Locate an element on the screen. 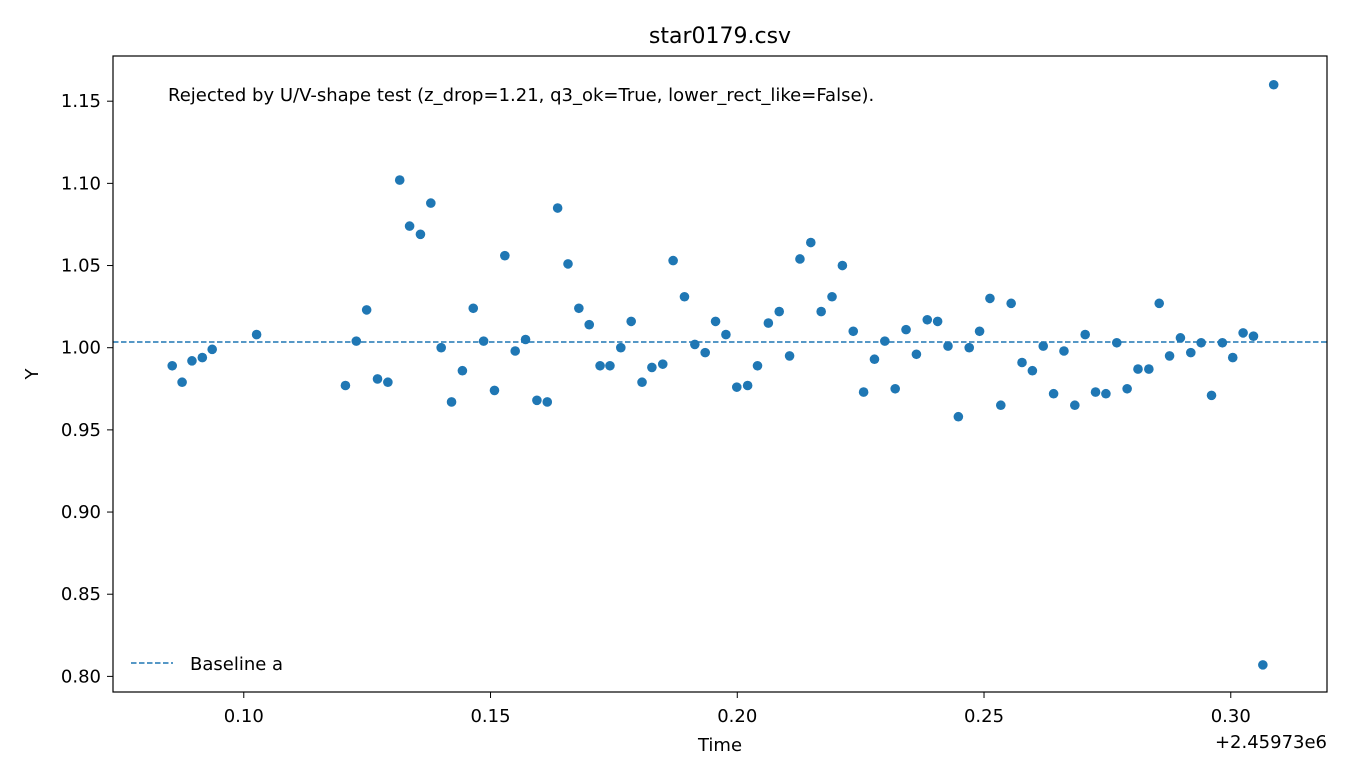  y-tick-label: 1.00 is located at coordinates (81, 348).